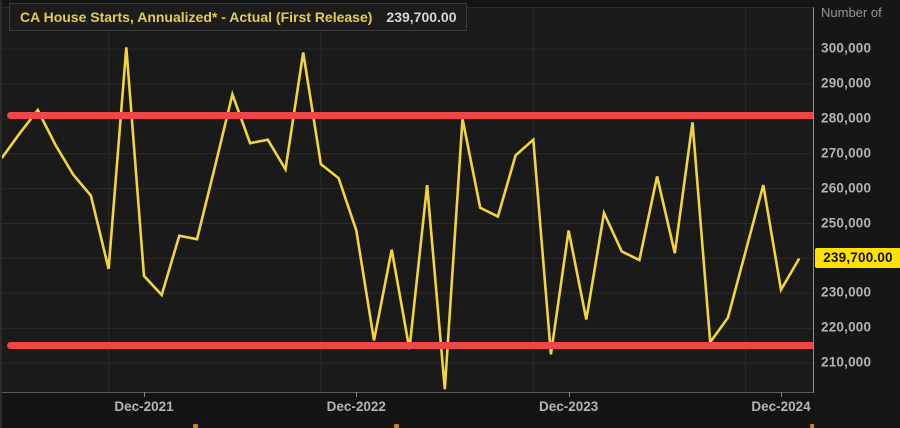 This screenshot has height=428, width=900. Describe the element at coordinates (846, 48) in the screenshot. I see `y-axis-label: 300,000` at that location.